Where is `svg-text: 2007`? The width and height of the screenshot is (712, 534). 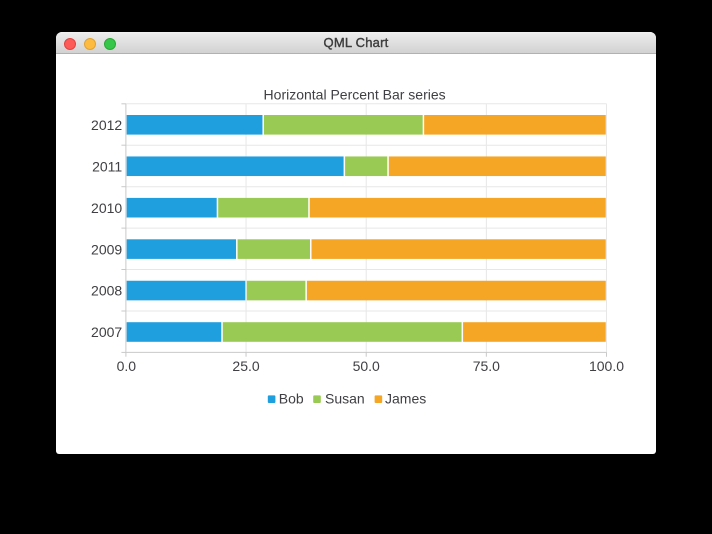 svg-text: 2007 is located at coordinates (106, 332).